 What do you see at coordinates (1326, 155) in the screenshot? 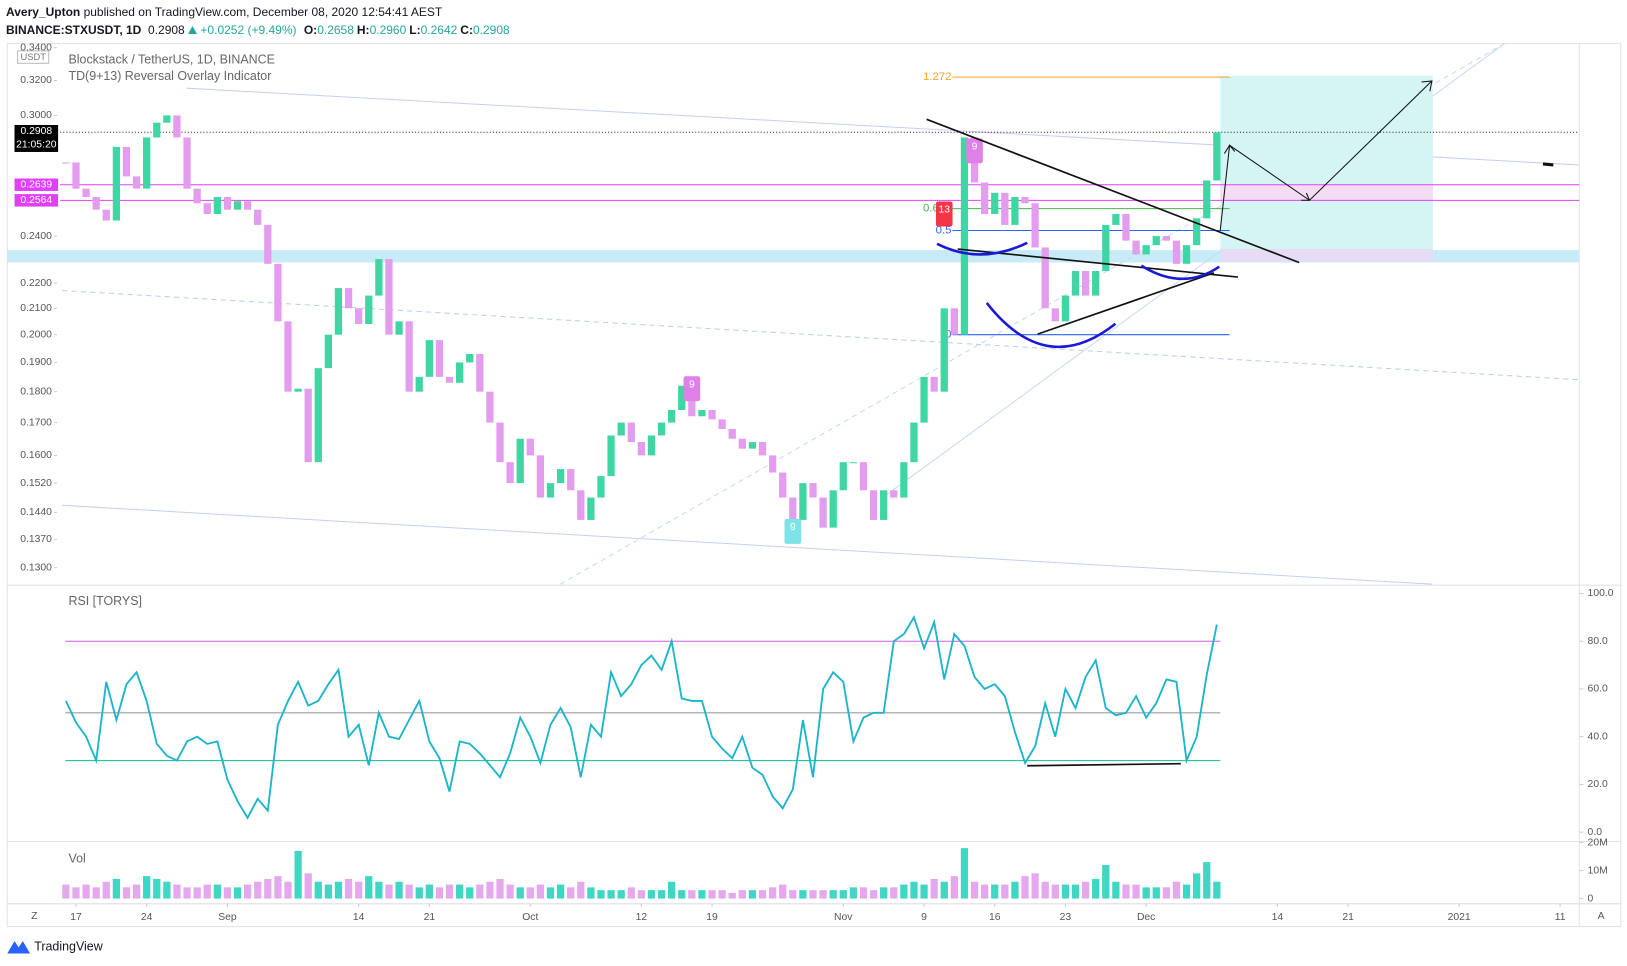
I see `projection-arrow` at bounding box center [1326, 155].